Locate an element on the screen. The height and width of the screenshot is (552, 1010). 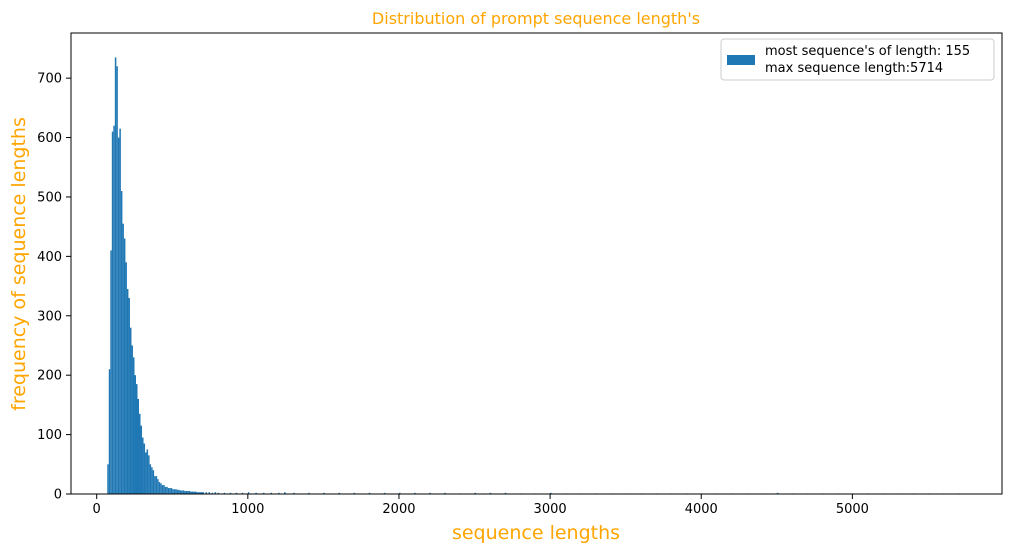
y-tick-label: 200 is located at coordinates (49, 376).